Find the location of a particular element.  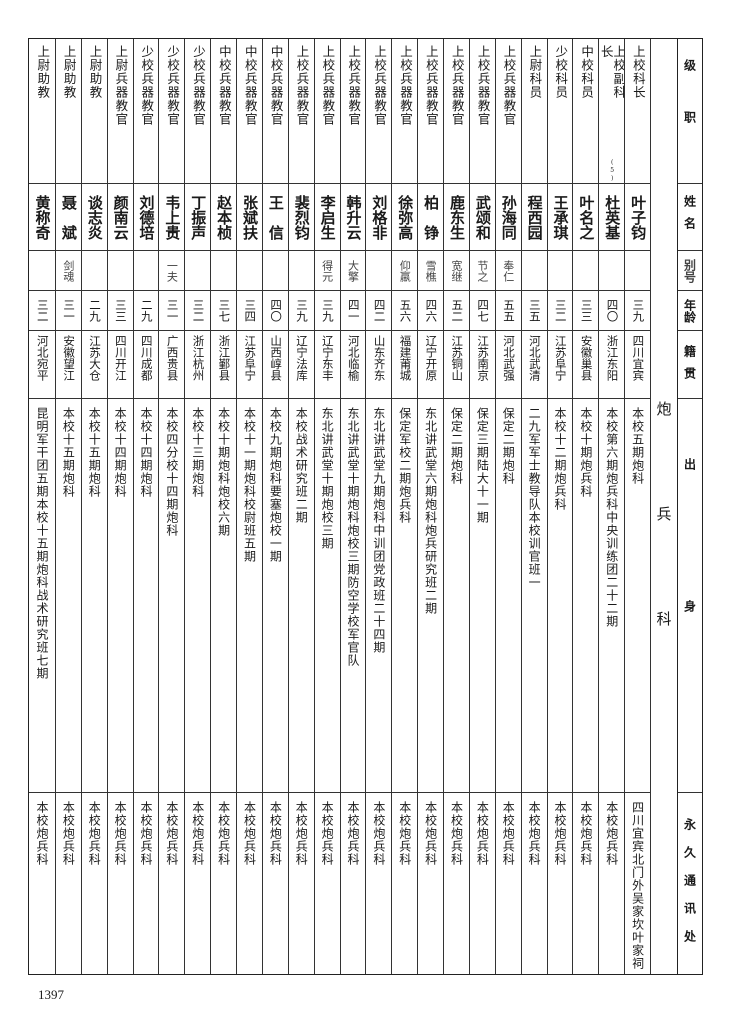

origin-text: 广西贵县 is located at coordinates (172, 358).